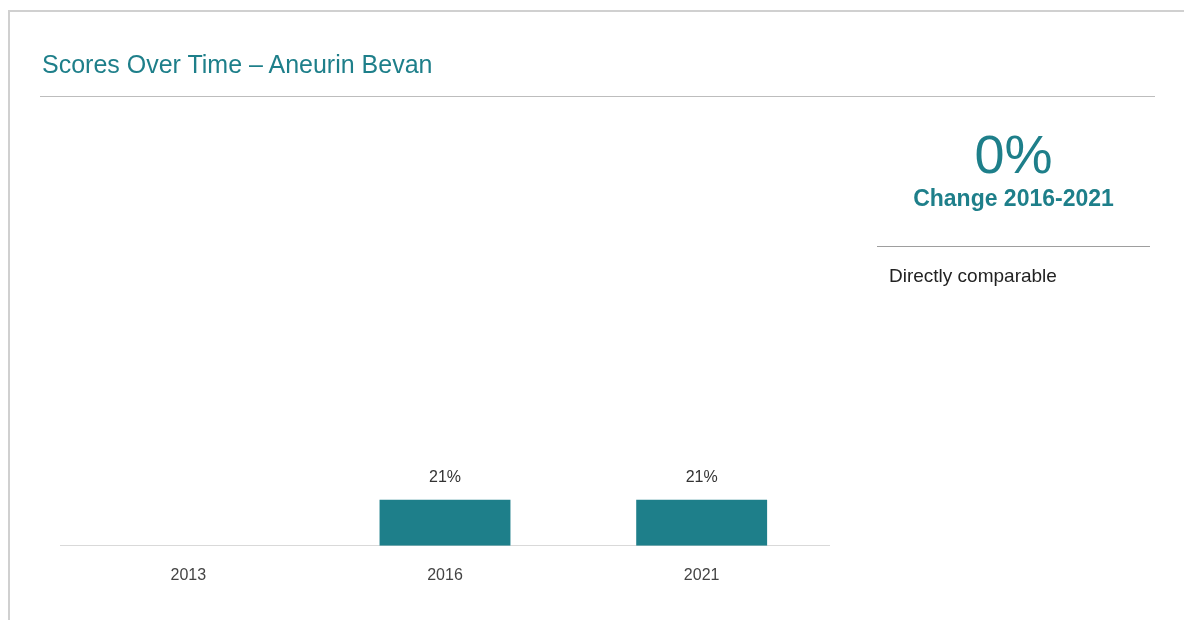  What do you see at coordinates (445, 574) in the screenshot?
I see `x-tick-label: 2016` at bounding box center [445, 574].